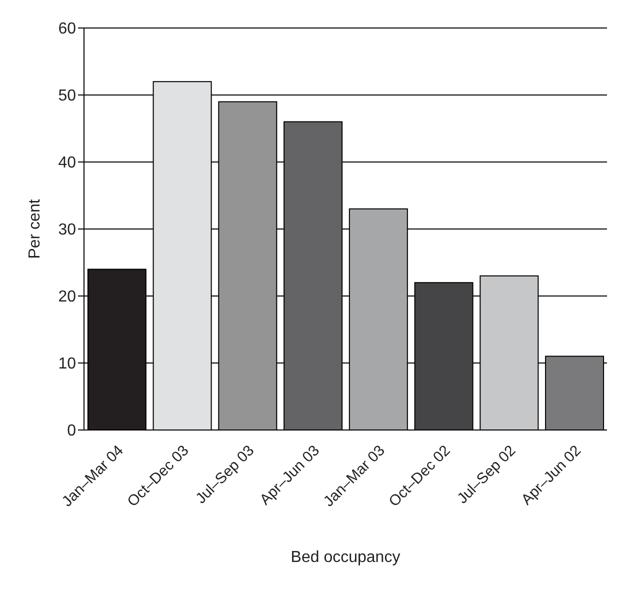  Describe the element at coordinates (71, 431) in the screenshot. I see `y-tick-label: 0` at that location.